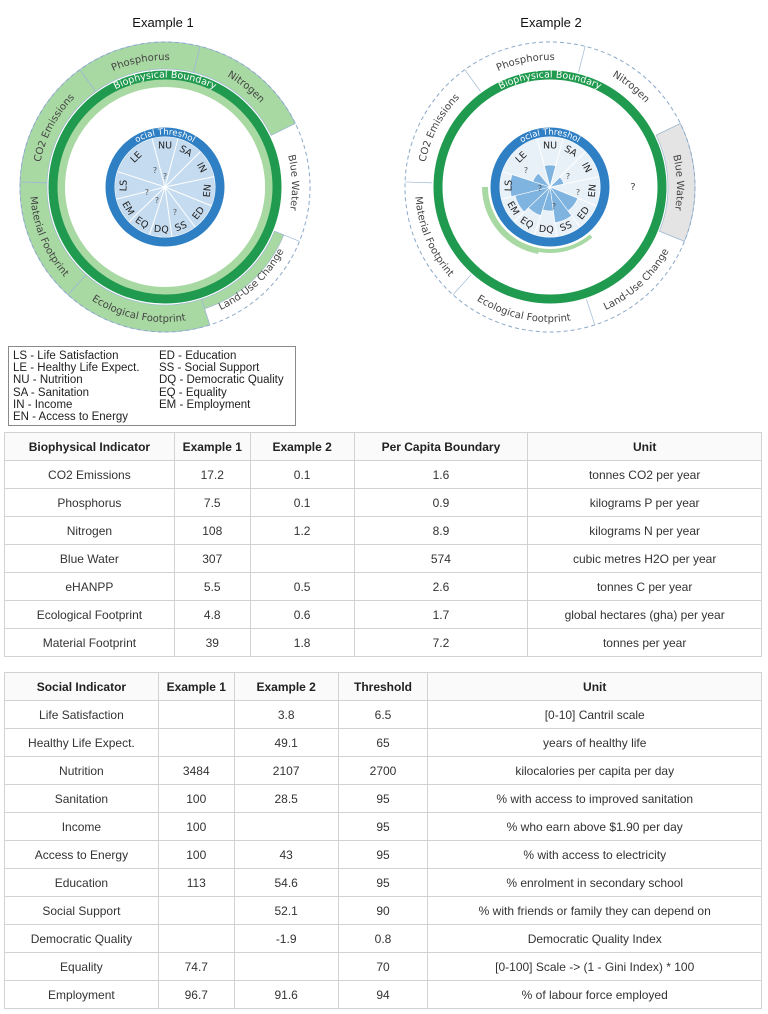  I want to click on table-cell: 574, so click(441, 558).